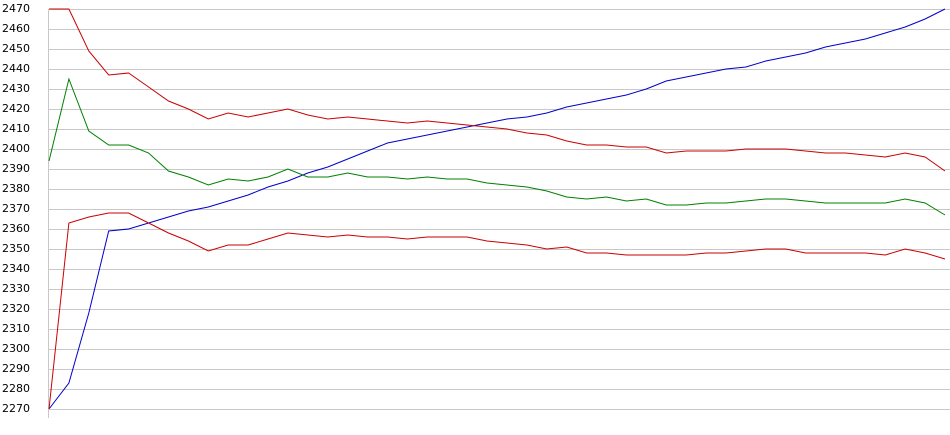 The image size is (950, 435). I want to click on y-tick-label: 2370, so click(16, 208).